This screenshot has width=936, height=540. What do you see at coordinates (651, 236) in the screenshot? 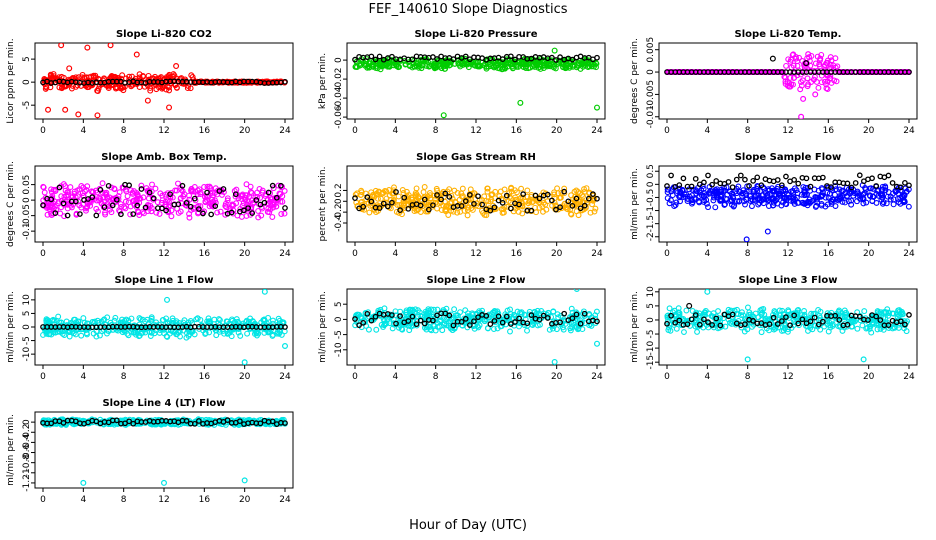
I see `y-tick-label: -2` at bounding box center [651, 236].